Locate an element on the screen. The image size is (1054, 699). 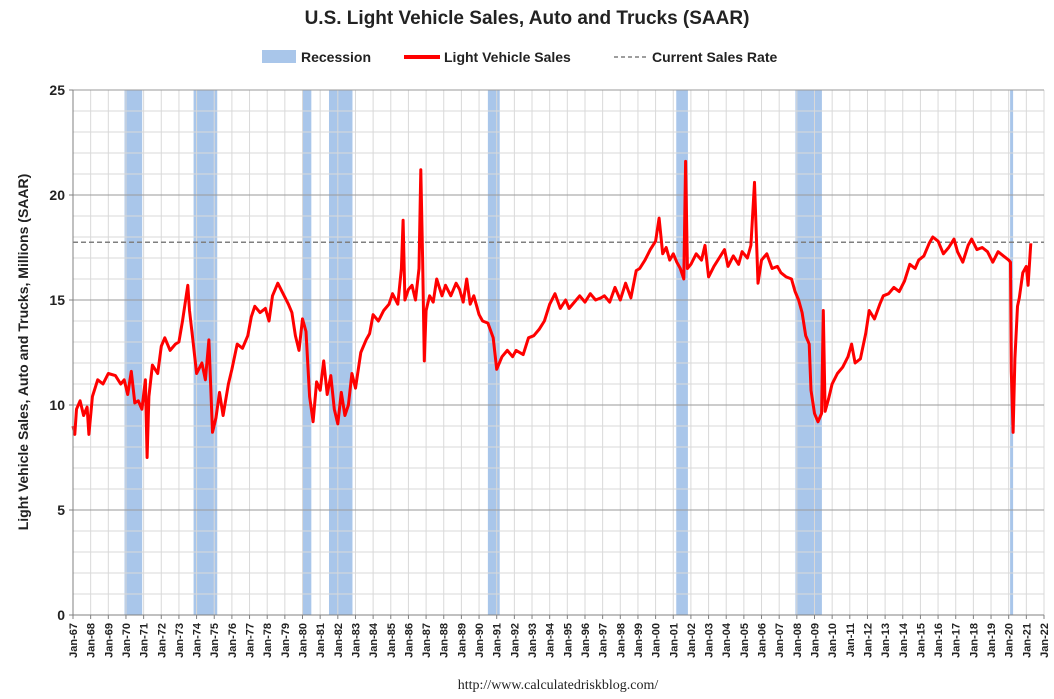
y-tick-15: 15 is located at coordinates (57, 300).